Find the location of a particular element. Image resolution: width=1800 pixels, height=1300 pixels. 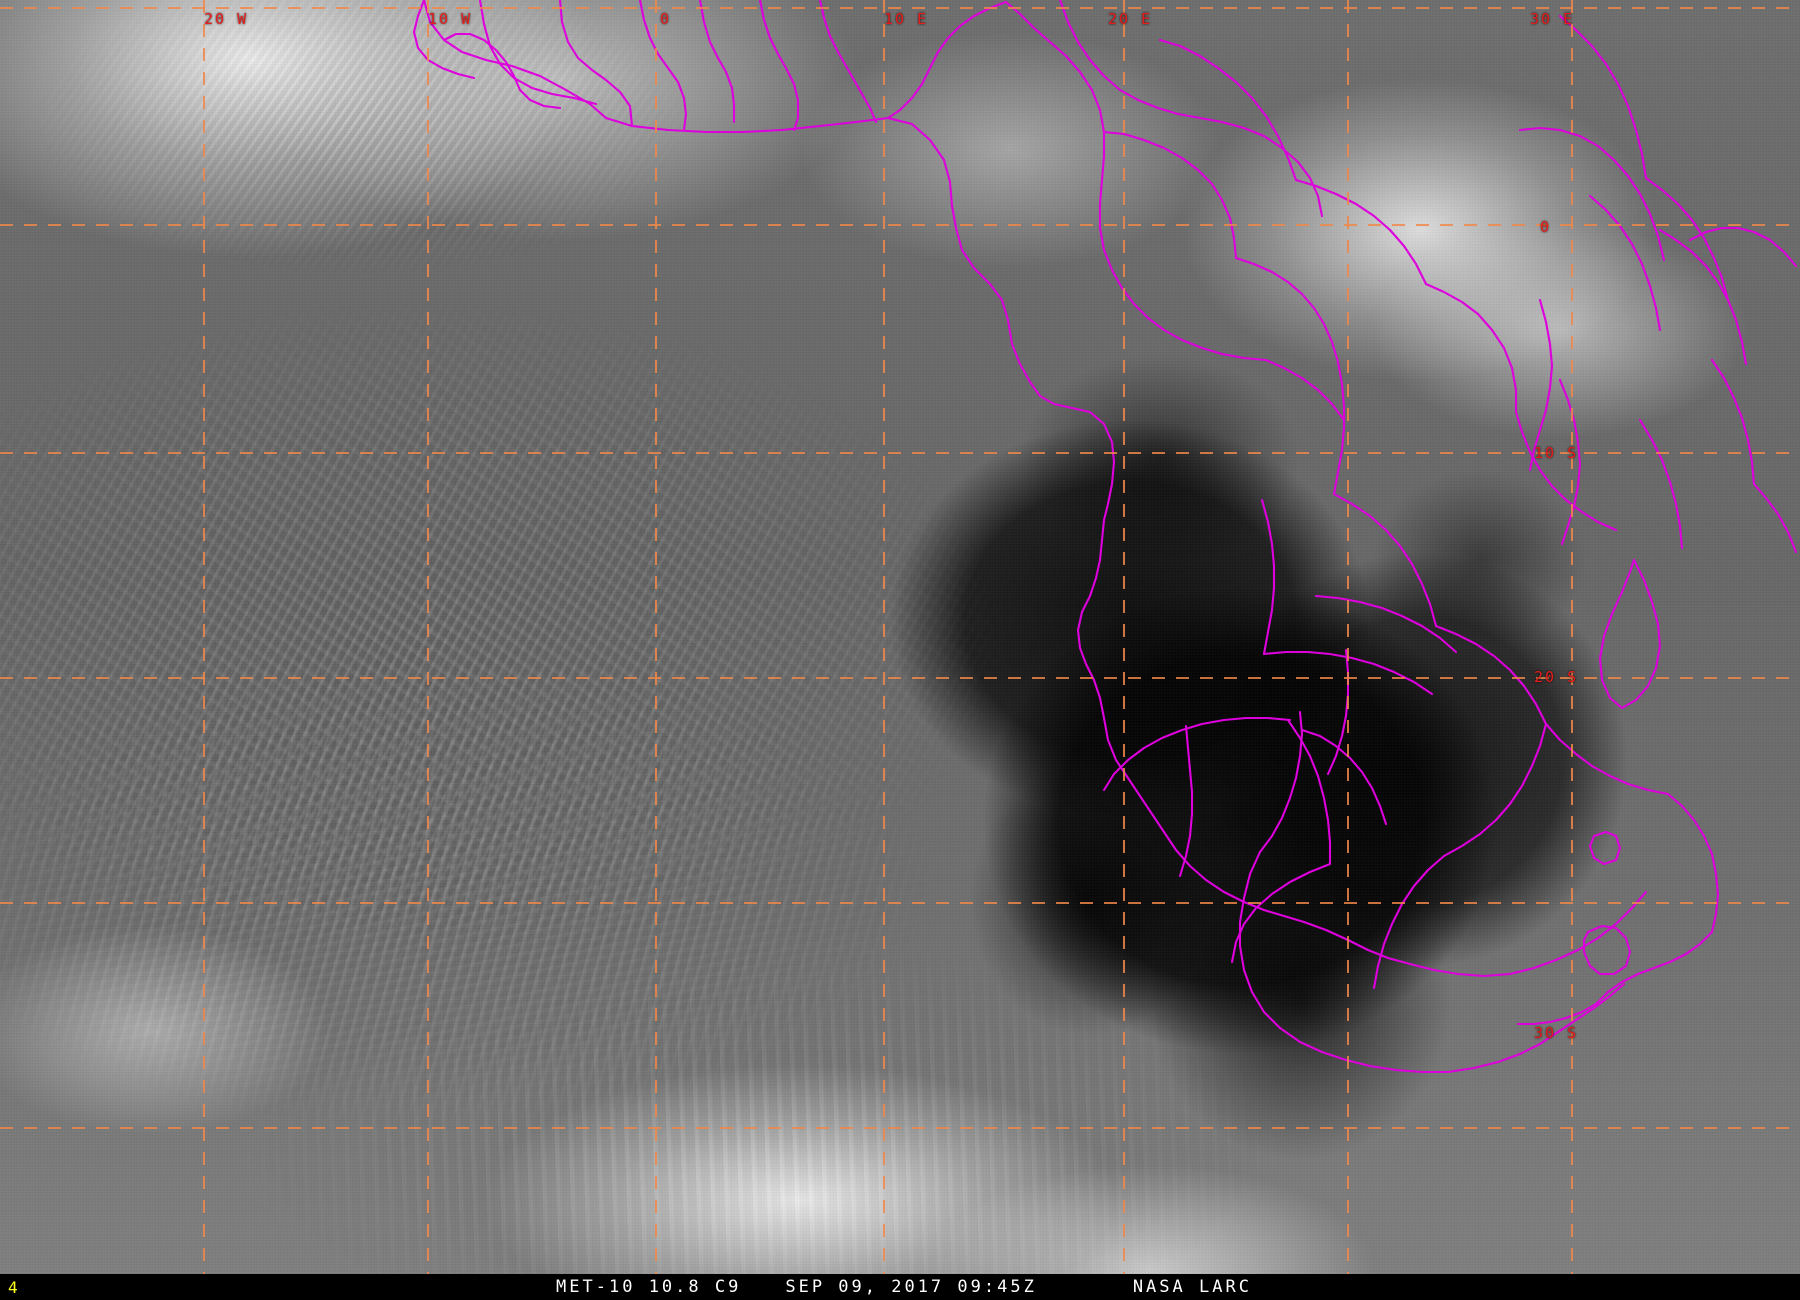

grid-label-lat-10s: 10 S is located at coordinates (1556, 453).